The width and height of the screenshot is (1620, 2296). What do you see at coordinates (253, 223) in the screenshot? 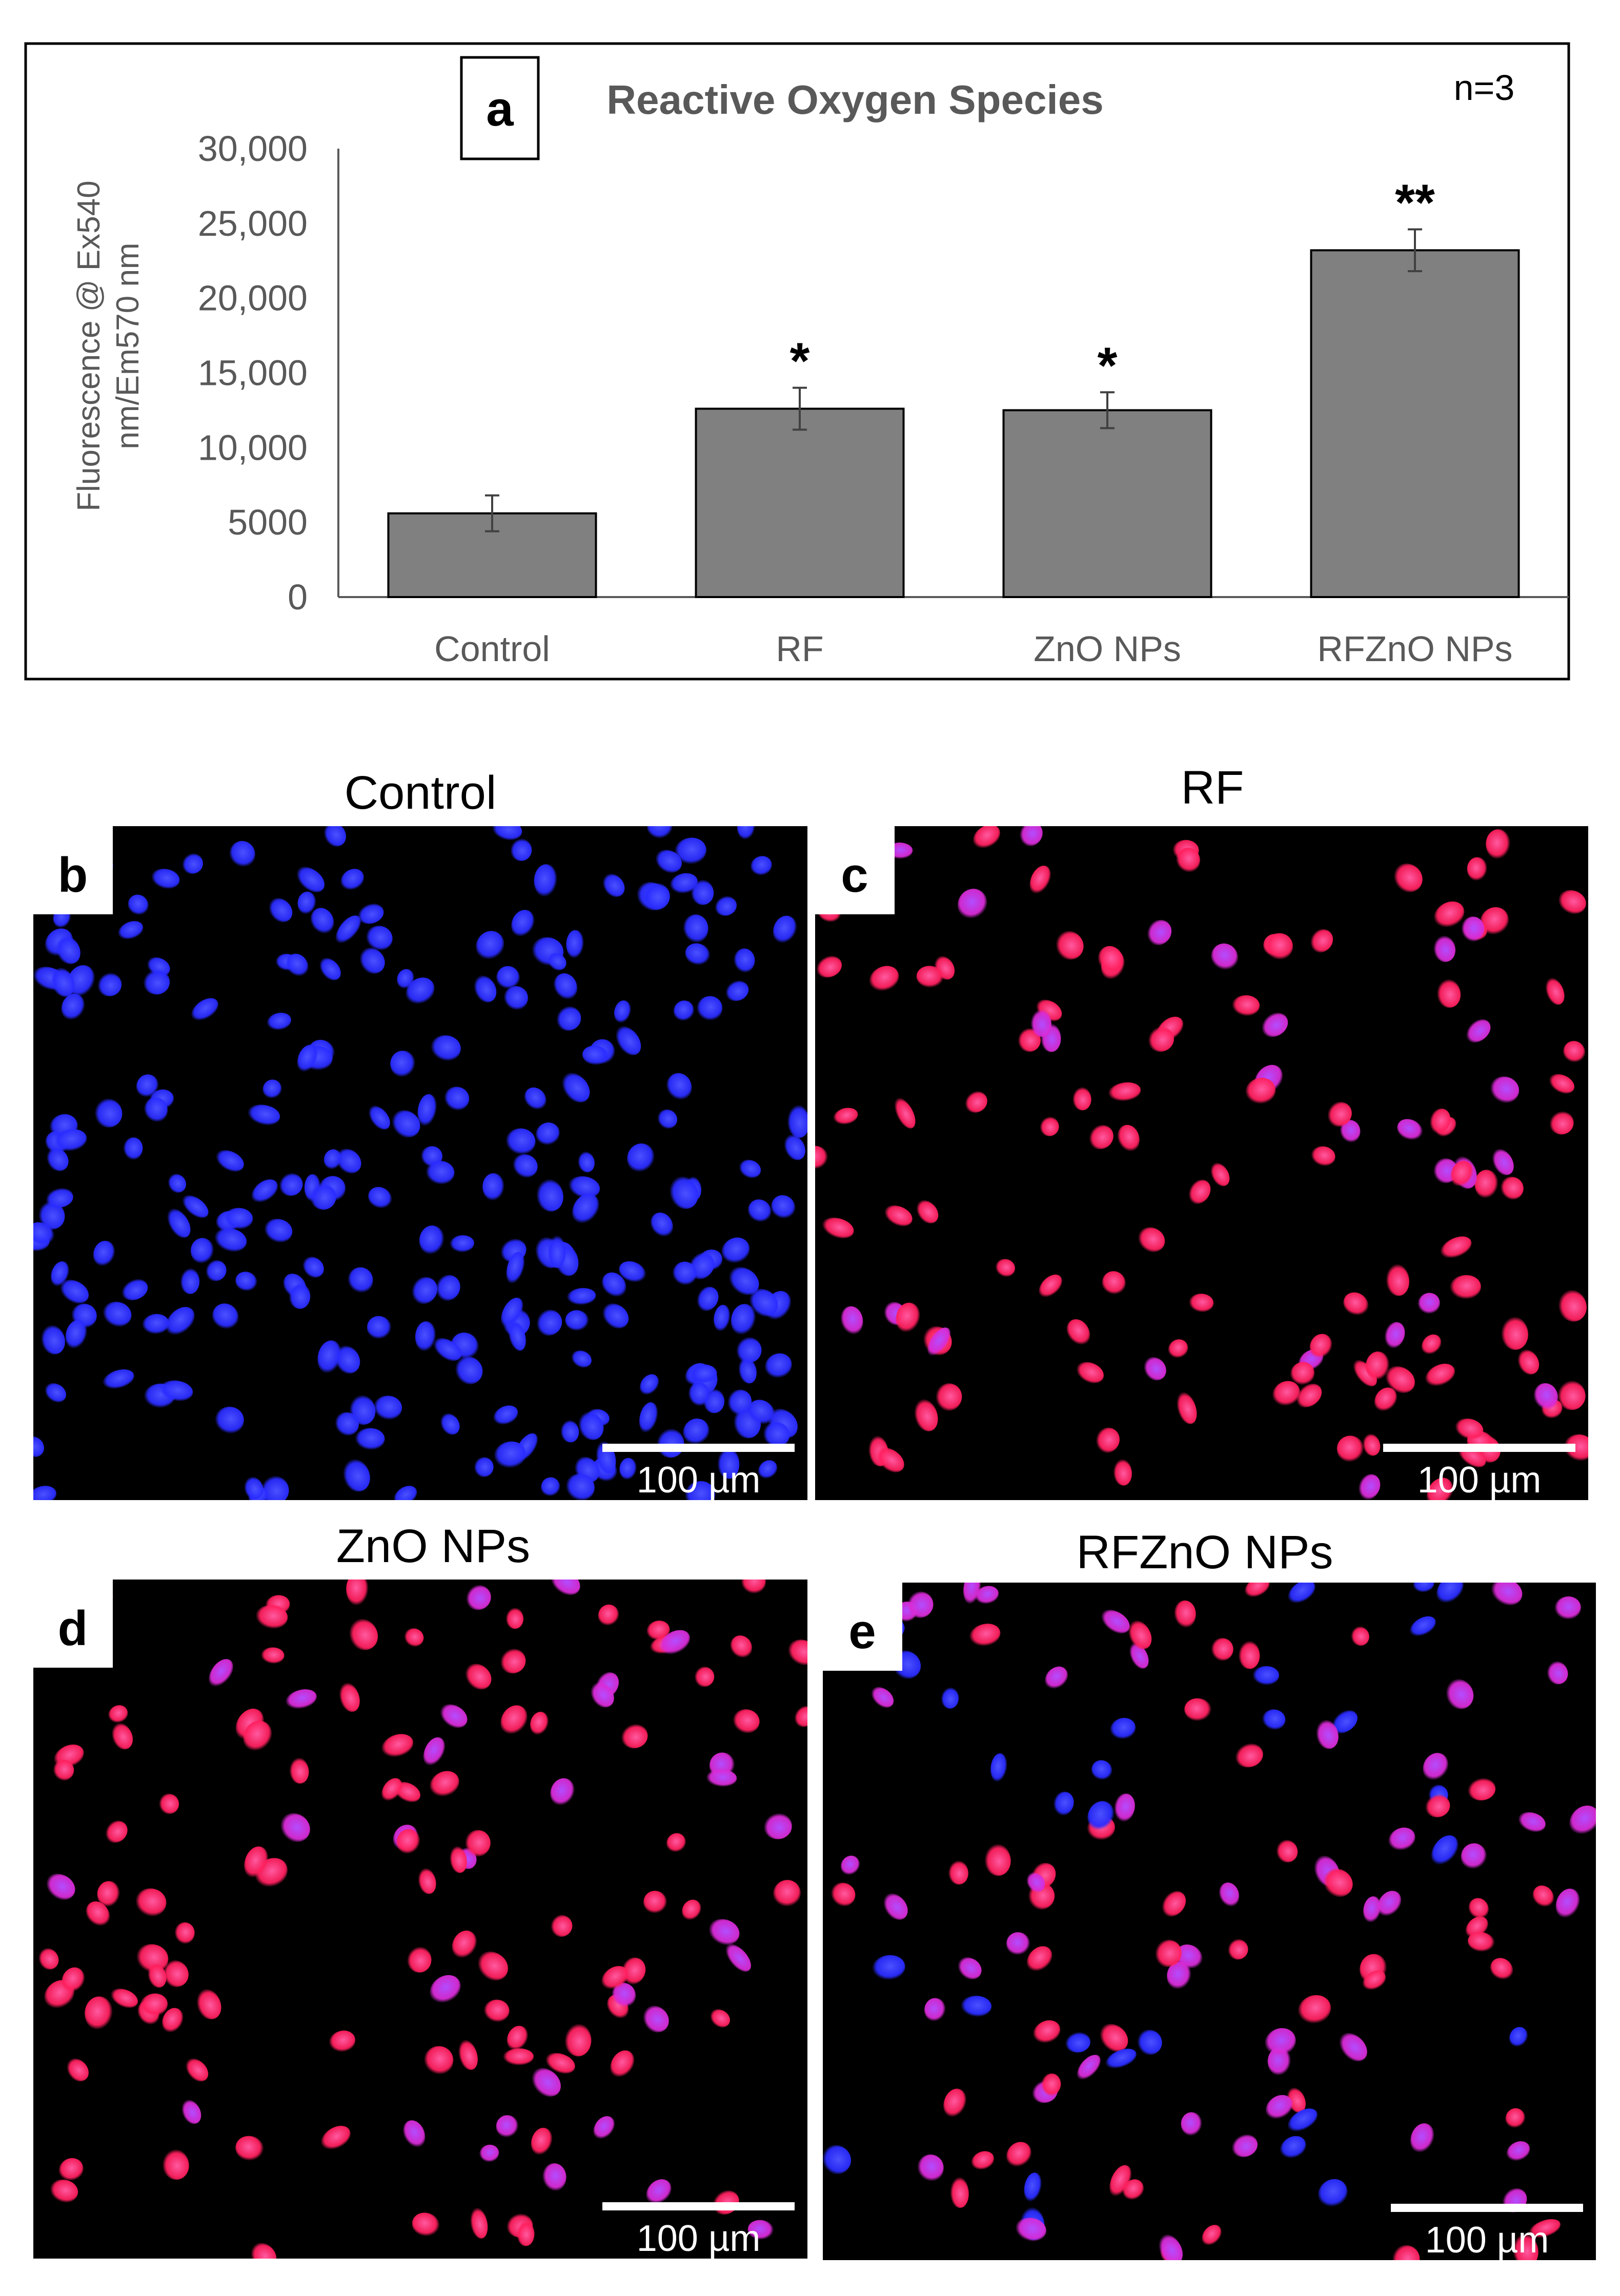
I see `y-tick-label: 25,000` at bounding box center [253, 223].